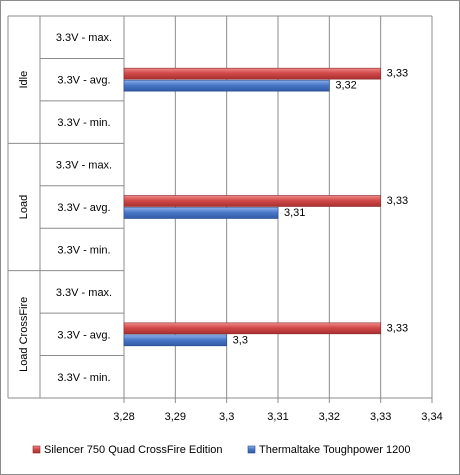  Describe the element at coordinates (329, 417) in the screenshot. I see `x-tick-label: 3,32` at that location.